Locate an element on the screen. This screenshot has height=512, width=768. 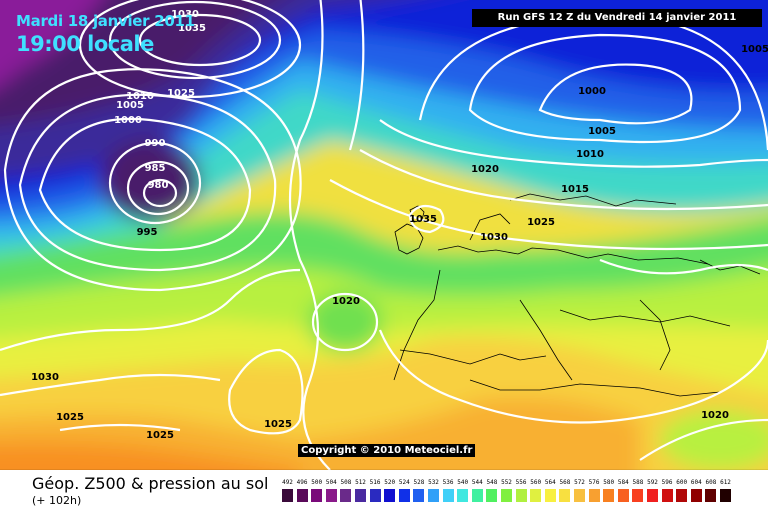
map-title: Géop. Z500 & pression au sol is located at coordinates (150, 483).